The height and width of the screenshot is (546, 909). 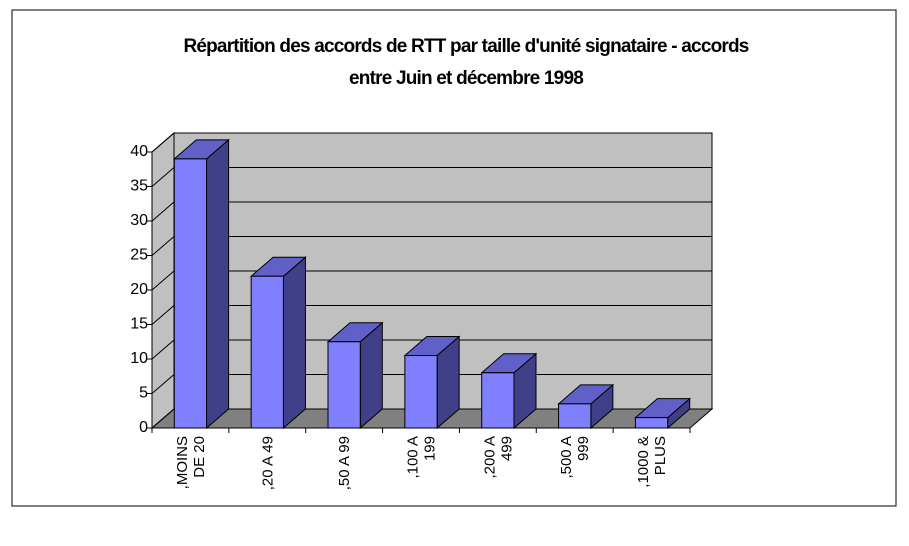 I want to click on x-tick-label-line: ,20 A 49, so click(x=267, y=463).